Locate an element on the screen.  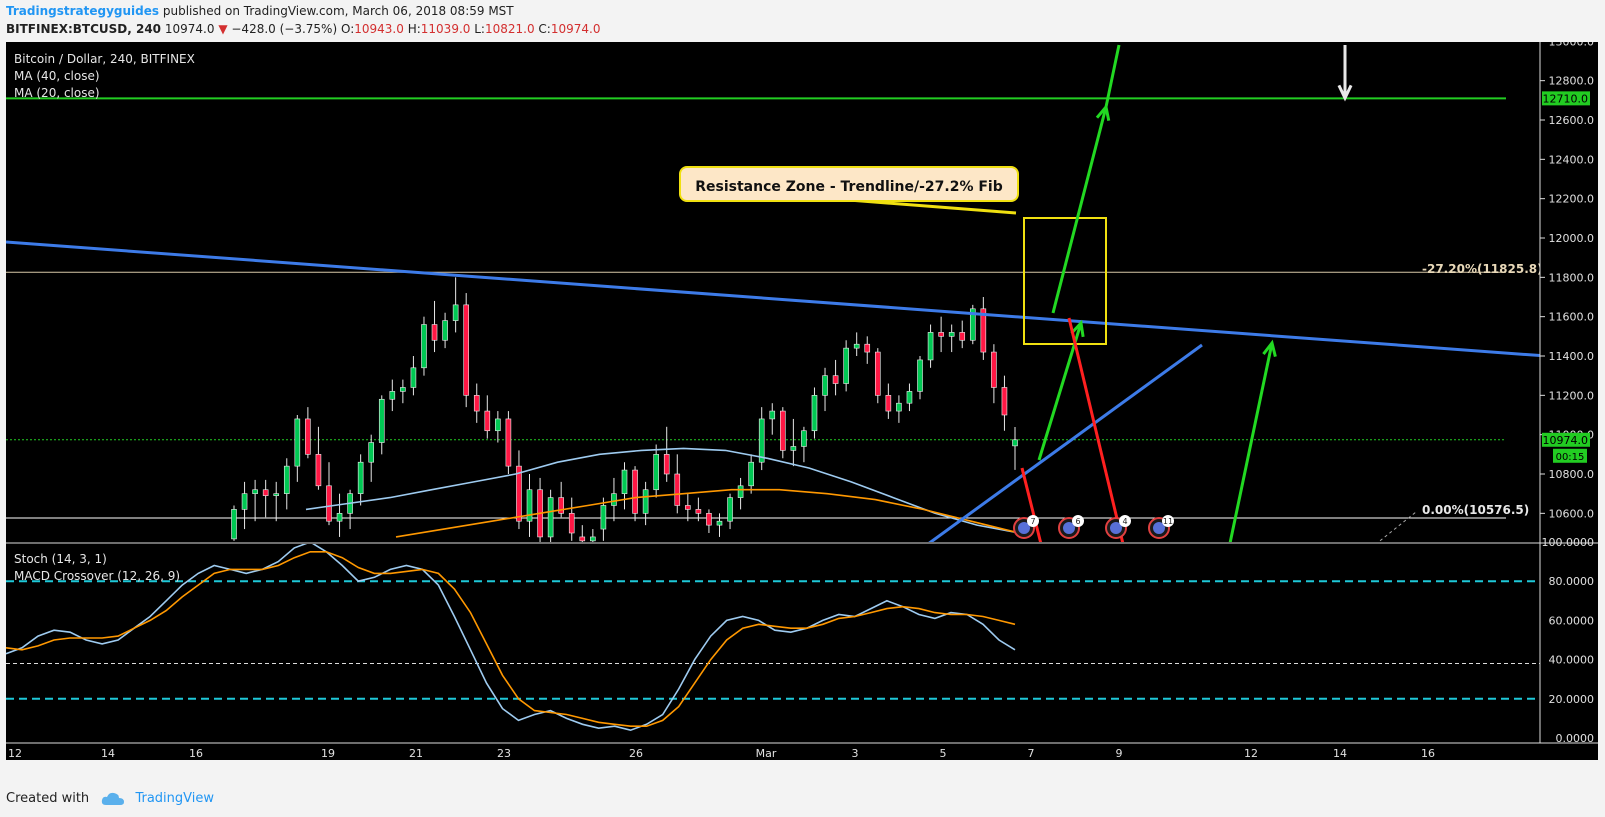
current-price-tag-bg is located at coordinates (1566, 439).